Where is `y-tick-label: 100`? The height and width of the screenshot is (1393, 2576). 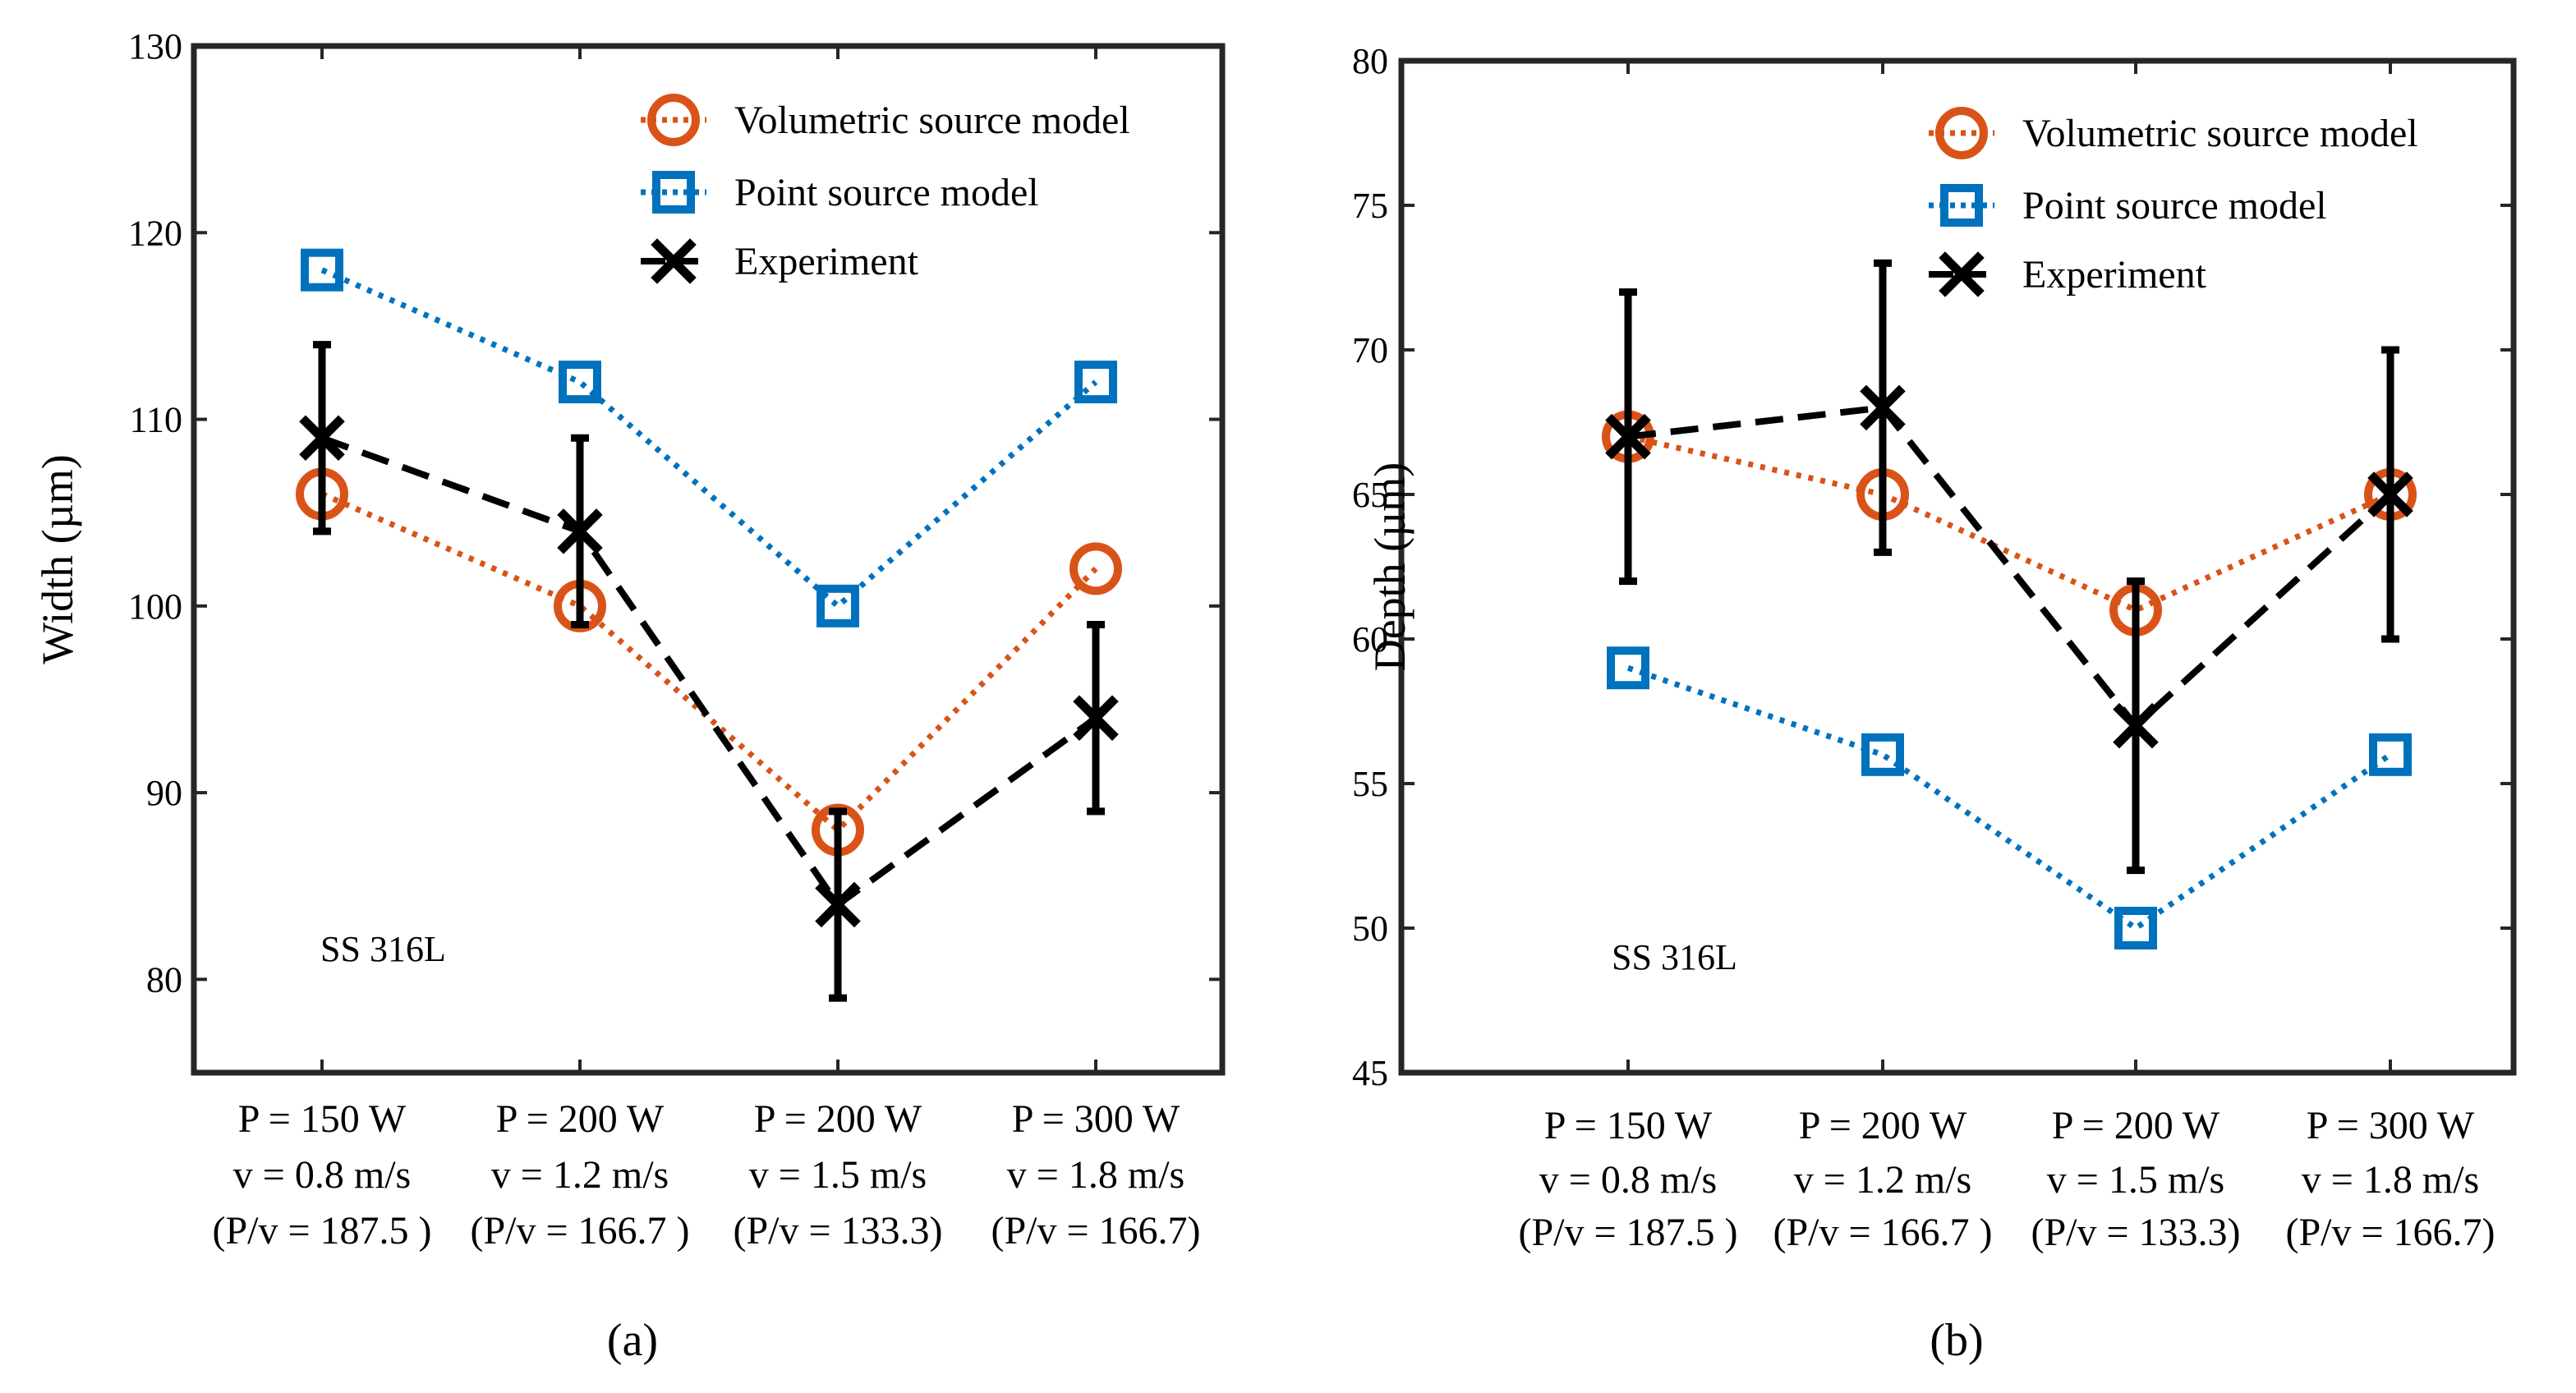 y-tick-label: 100 is located at coordinates (155, 606).